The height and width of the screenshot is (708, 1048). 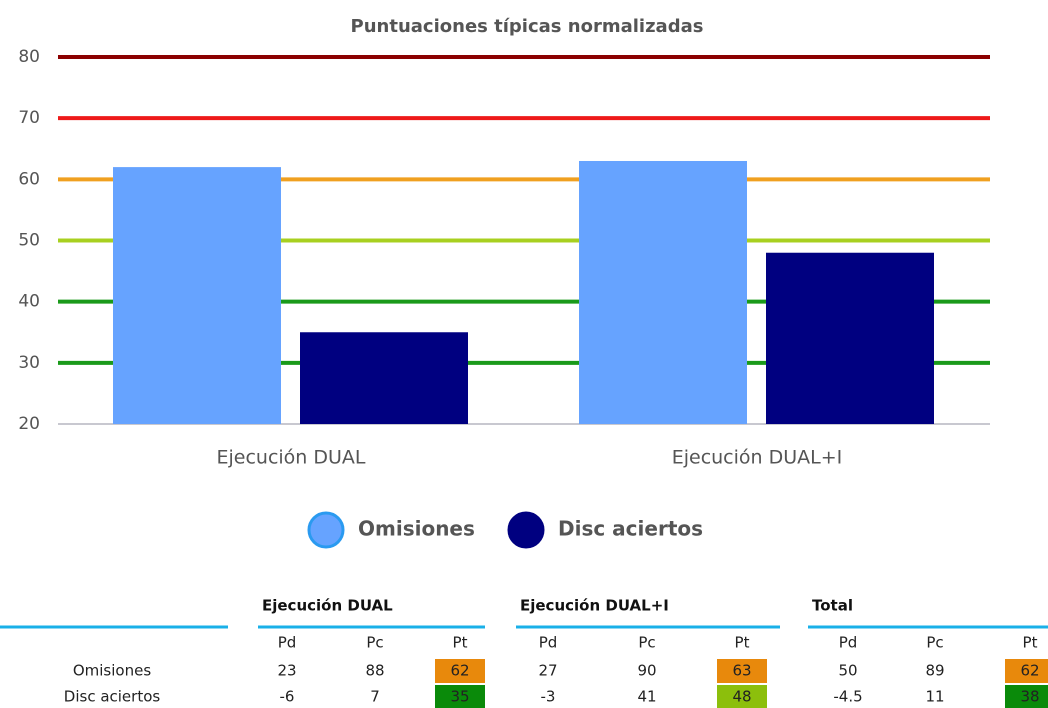 What do you see at coordinates (757, 458) in the screenshot?
I see `x-tick-label: Ejecución DUAL+I` at bounding box center [757, 458].